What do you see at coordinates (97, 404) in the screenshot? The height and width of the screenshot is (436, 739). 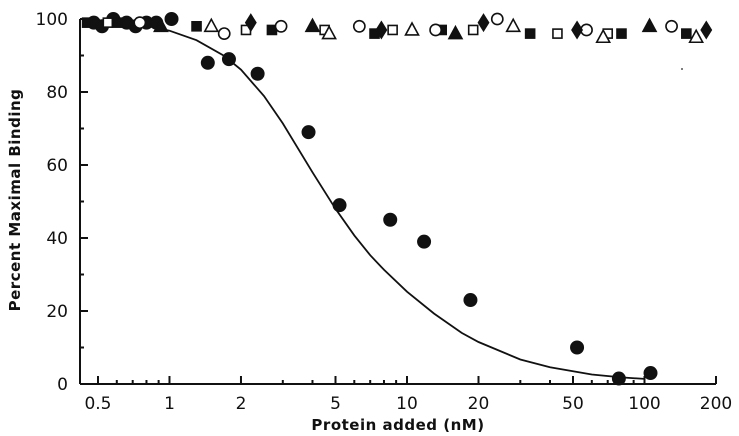 I see `x-tick-label: 0.5` at bounding box center [97, 404].